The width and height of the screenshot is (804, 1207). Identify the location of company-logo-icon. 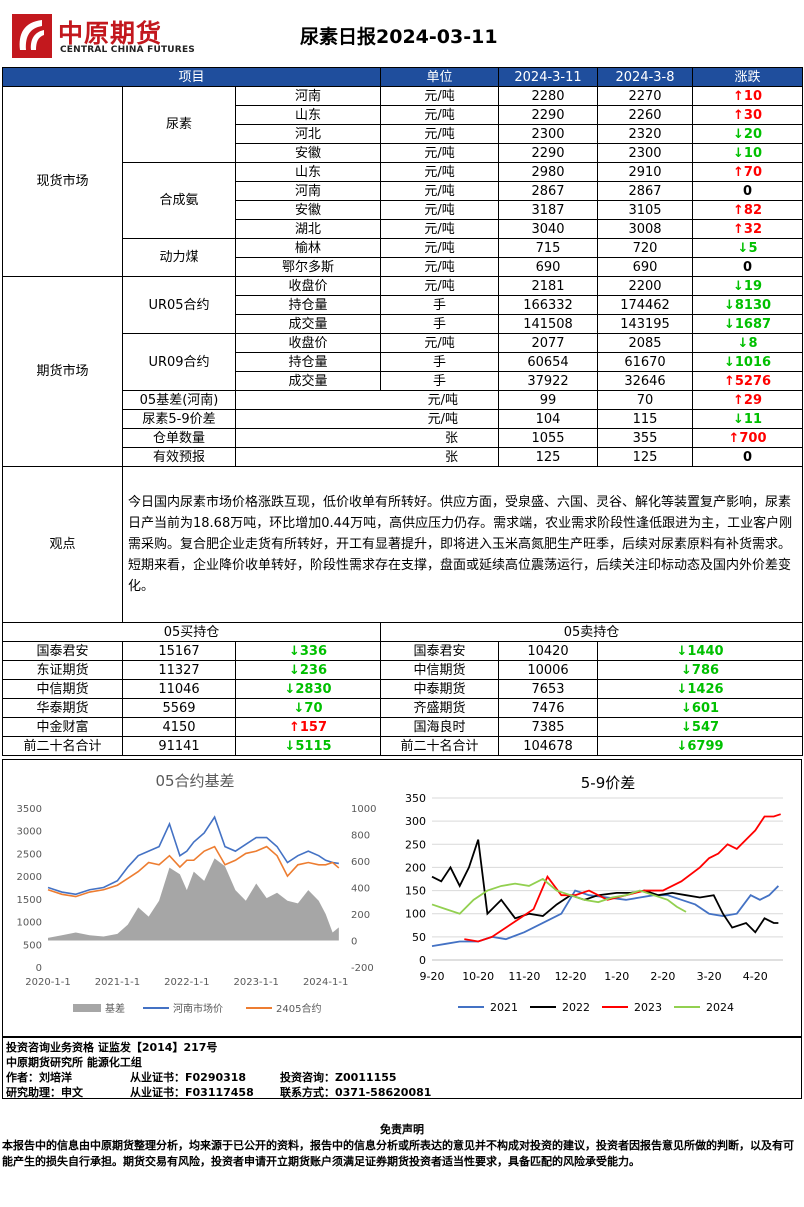
(32, 36).